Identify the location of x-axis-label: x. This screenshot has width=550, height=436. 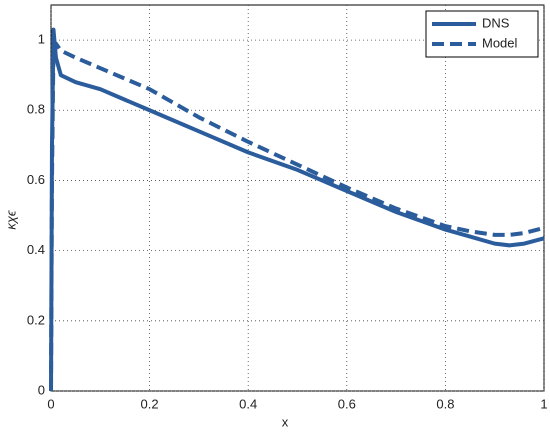
(285, 421).